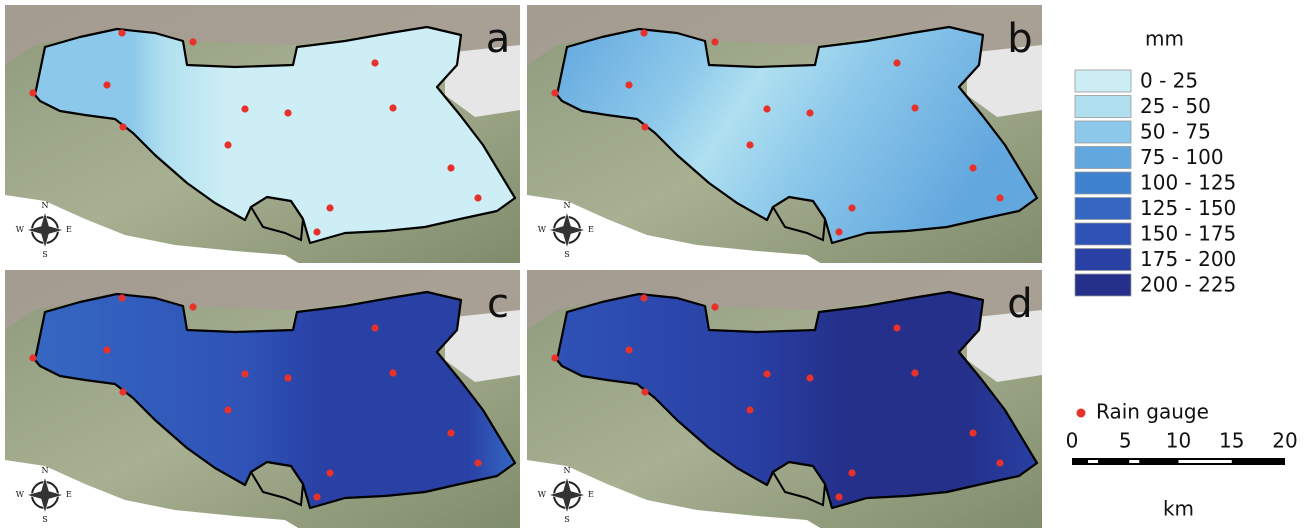  Describe the element at coordinates (1169, 81) in the screenshot. I see `legend-label: 0 - 25` at that location.